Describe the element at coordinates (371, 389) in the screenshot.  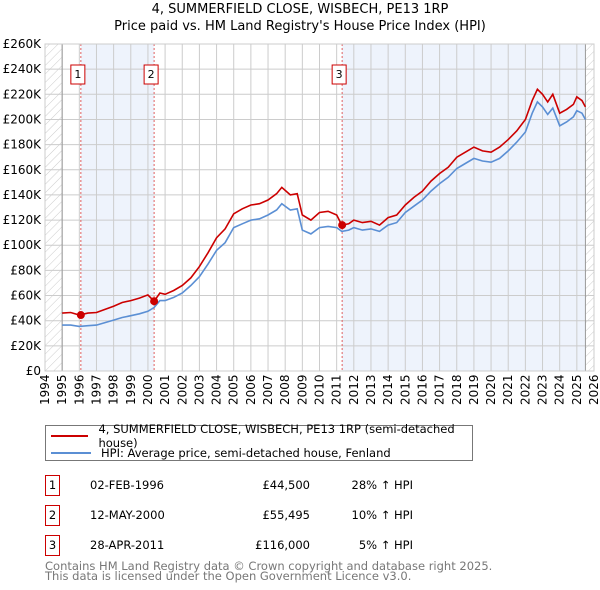
I see `x-tick-label: 2013` at that location.